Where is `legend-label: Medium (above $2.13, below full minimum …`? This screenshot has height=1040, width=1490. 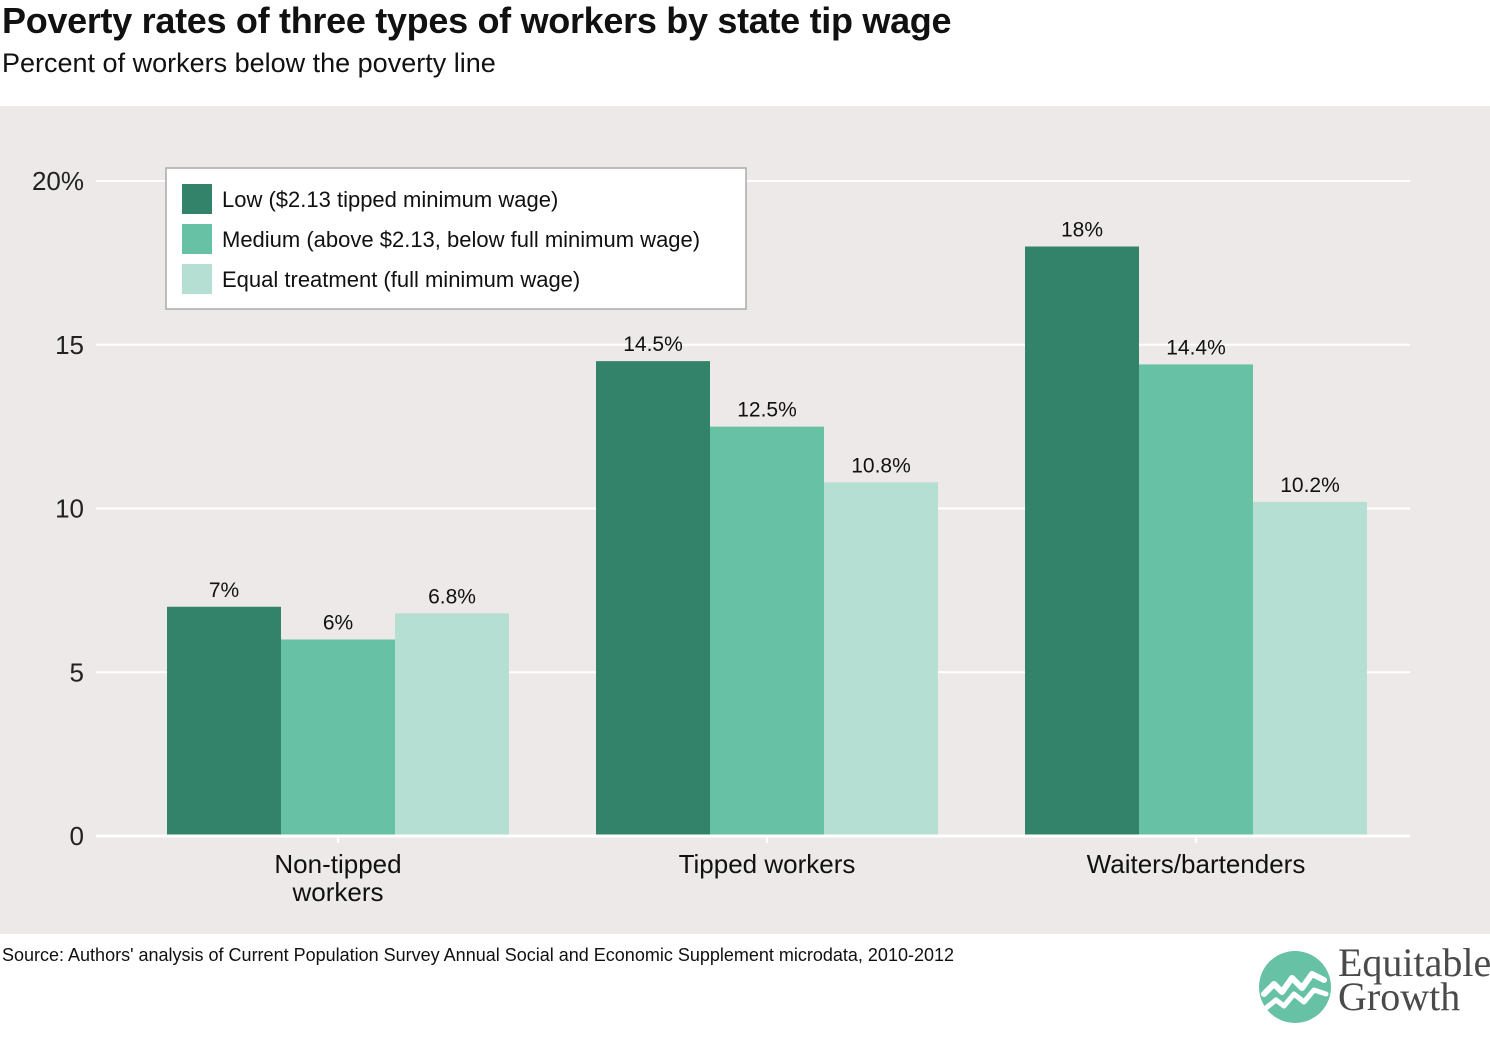 legend-label: Medium (above $2.13, below full minimum … is located at coordinates (461, 239).